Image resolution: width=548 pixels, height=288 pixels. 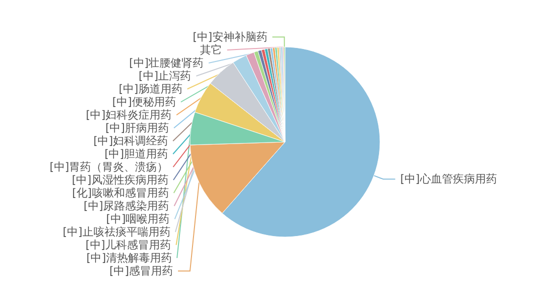 I want to click on slice-label: [中]肠道用药, so click(x=150, y=89).